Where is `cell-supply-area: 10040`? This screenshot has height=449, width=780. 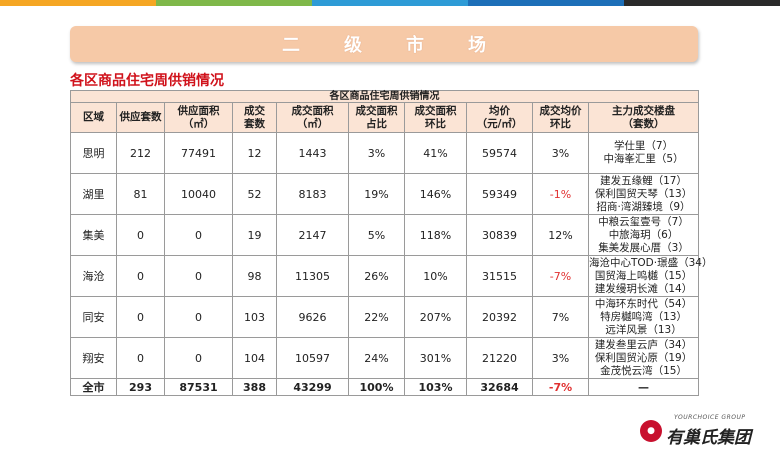 cell-supply-area: 10040 is located at coordinates (198, 194).